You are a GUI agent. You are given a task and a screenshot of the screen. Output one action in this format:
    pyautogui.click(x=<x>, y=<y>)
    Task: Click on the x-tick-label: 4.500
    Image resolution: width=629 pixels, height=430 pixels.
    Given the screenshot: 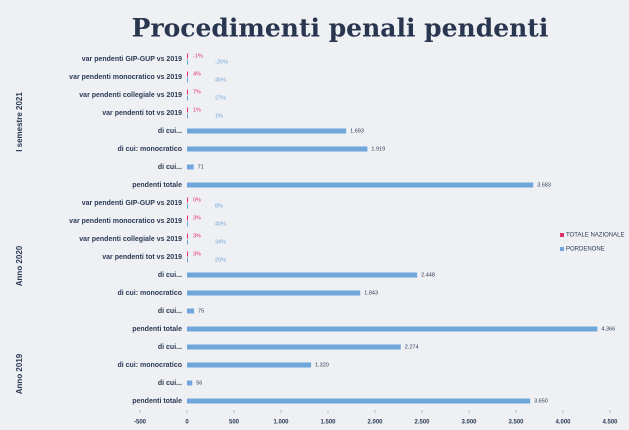 What is the action you would take?
    pyautogui.click(x=610, y=423)
    